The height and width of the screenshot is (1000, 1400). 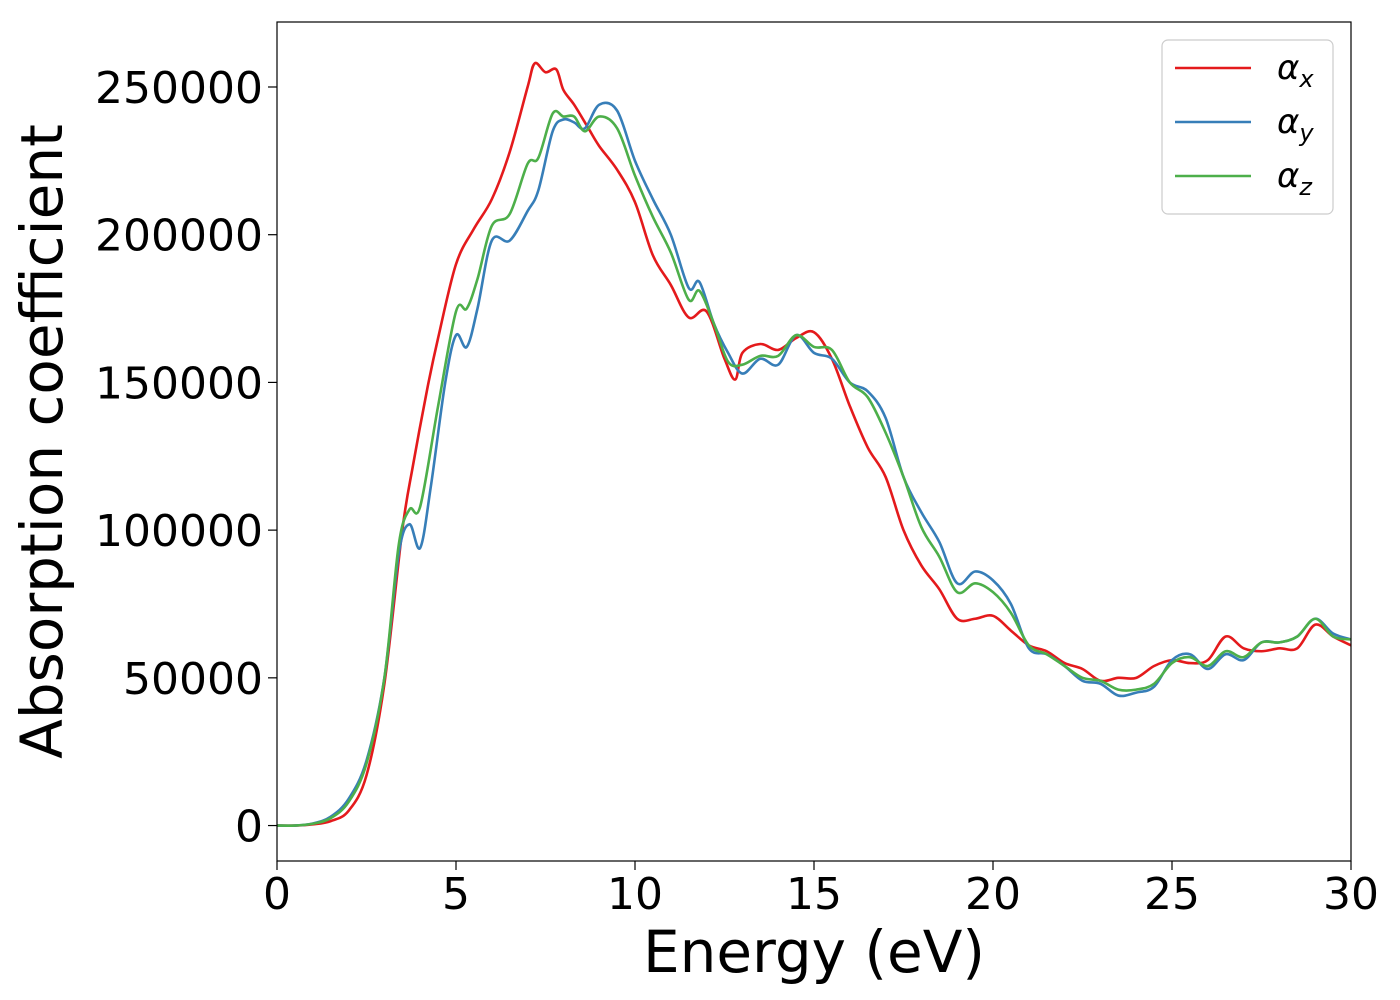 I want to click on x-tick-label: 10, so click(x=635, y=894).